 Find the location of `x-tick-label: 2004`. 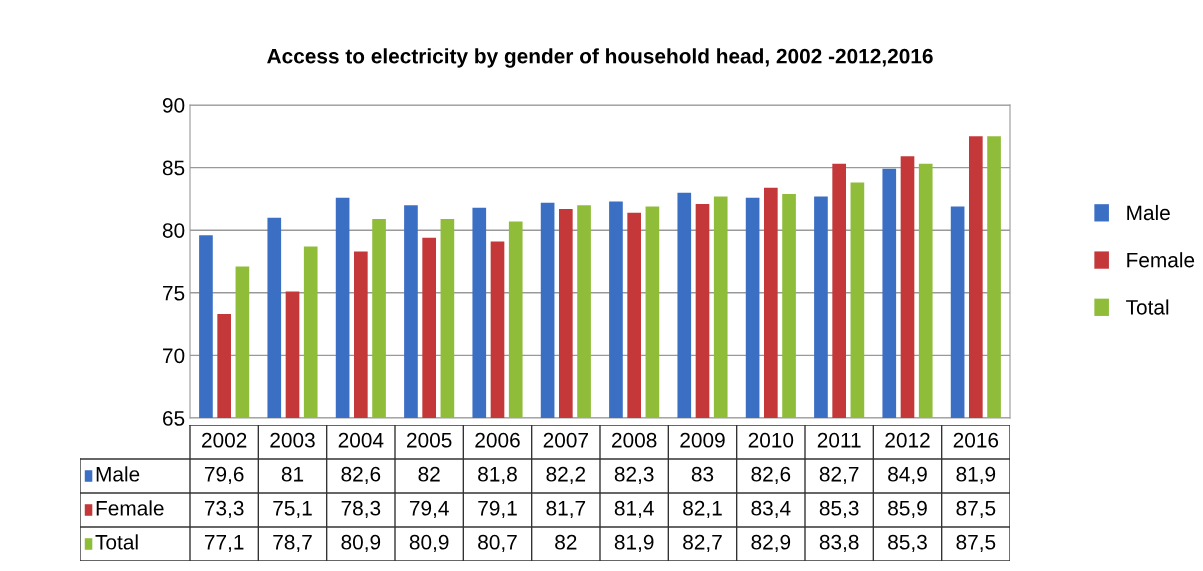

x-tick-label: 2004 is located at coordinates (361, 440).